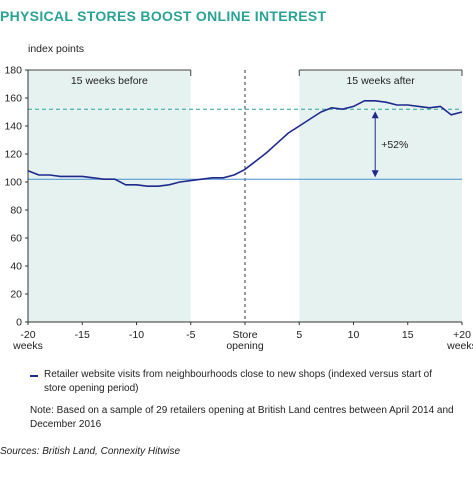  I want to click on x-tick-label-8: +20, so click(462, 335).